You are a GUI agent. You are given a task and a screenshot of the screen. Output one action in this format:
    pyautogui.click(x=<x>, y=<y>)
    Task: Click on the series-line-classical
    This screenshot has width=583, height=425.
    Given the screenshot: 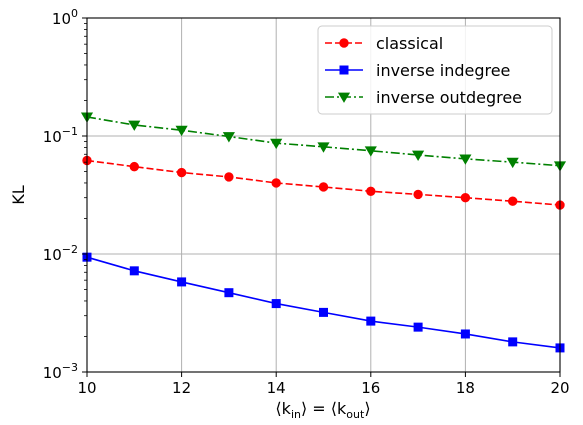 What is the action you would take?
    pyautogui.click(x=323, y=182)
    